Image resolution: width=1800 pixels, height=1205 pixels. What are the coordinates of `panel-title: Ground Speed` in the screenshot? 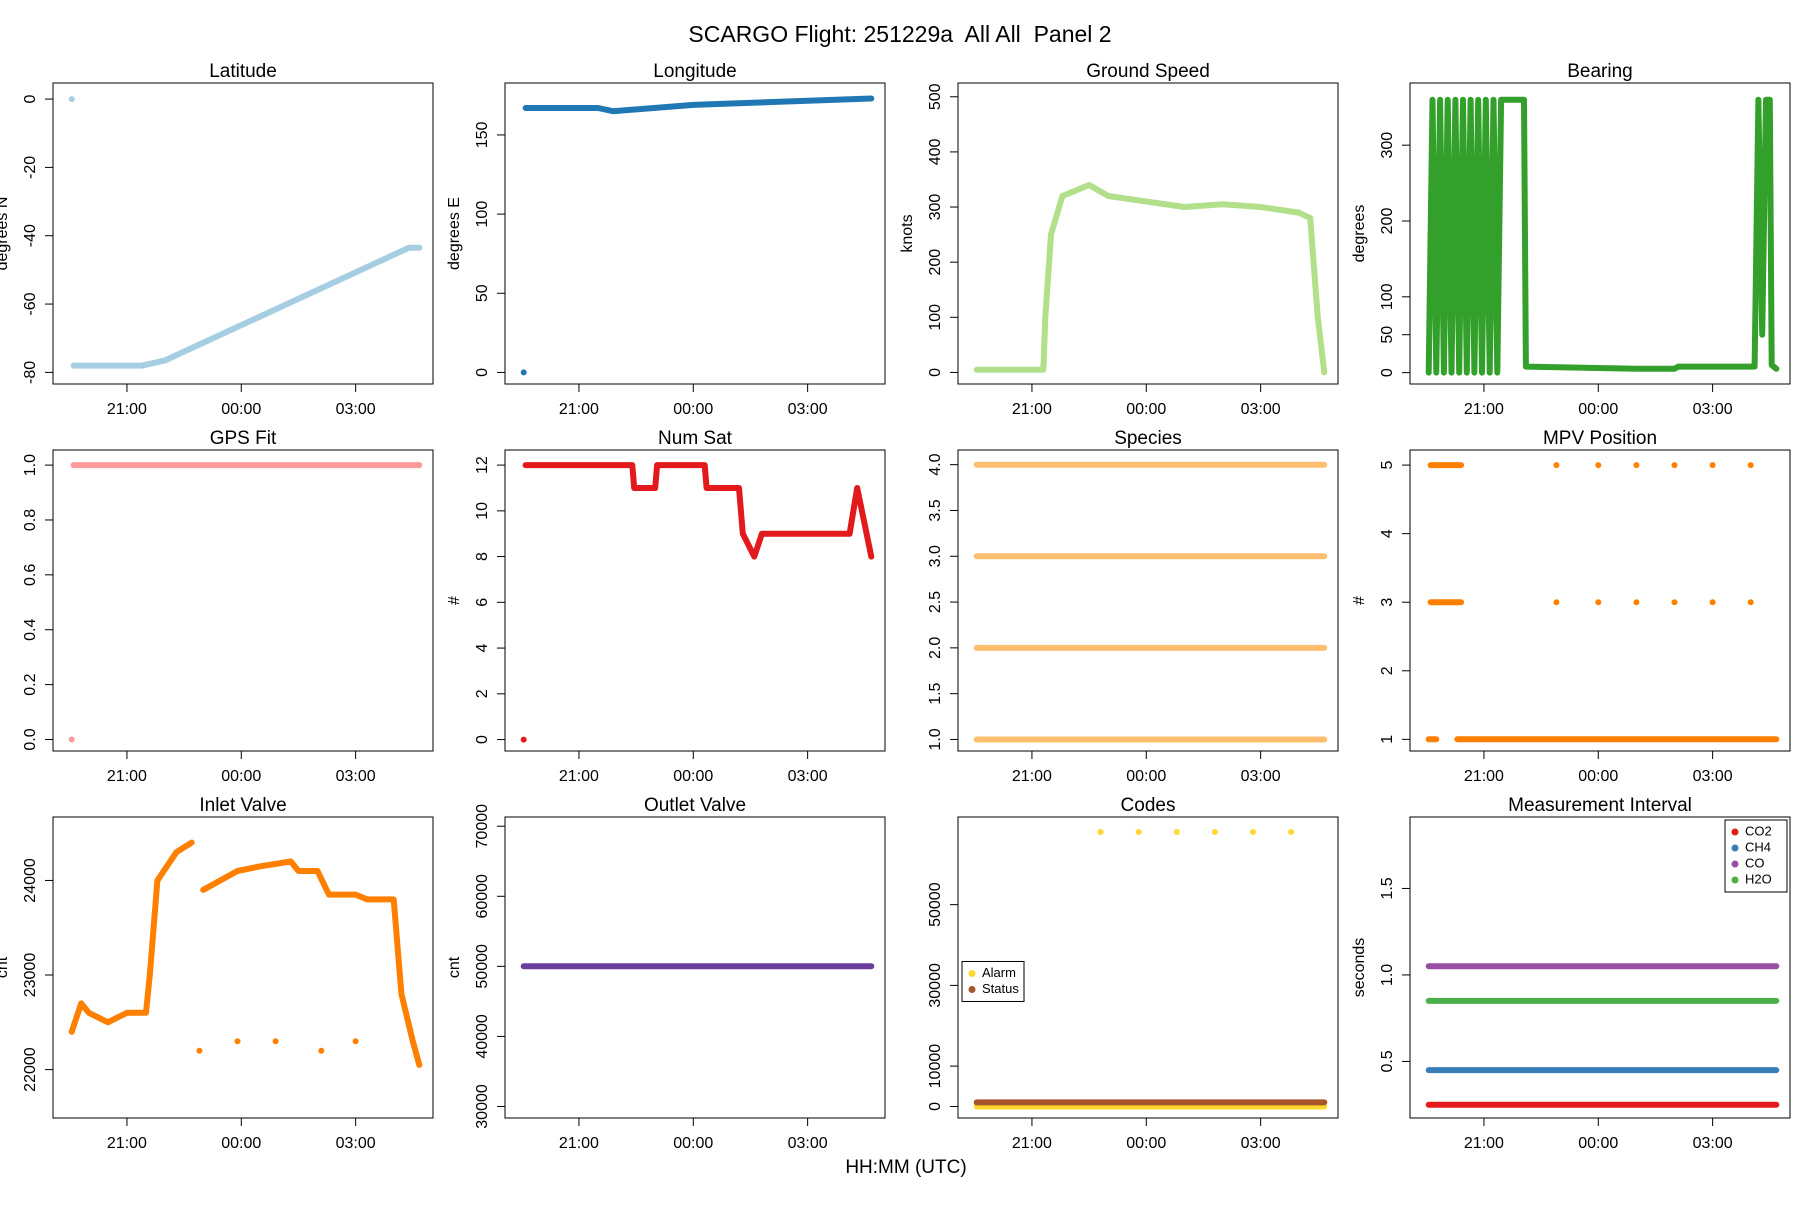 It's located at (1148, 71).